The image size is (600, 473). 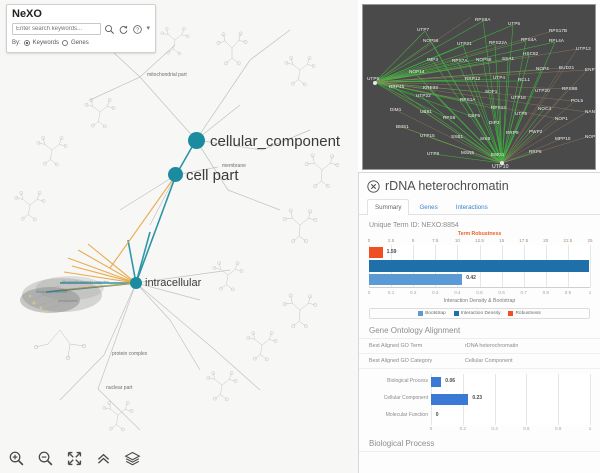 I want to click on graph-toolbar, so click(x=179, y=458).